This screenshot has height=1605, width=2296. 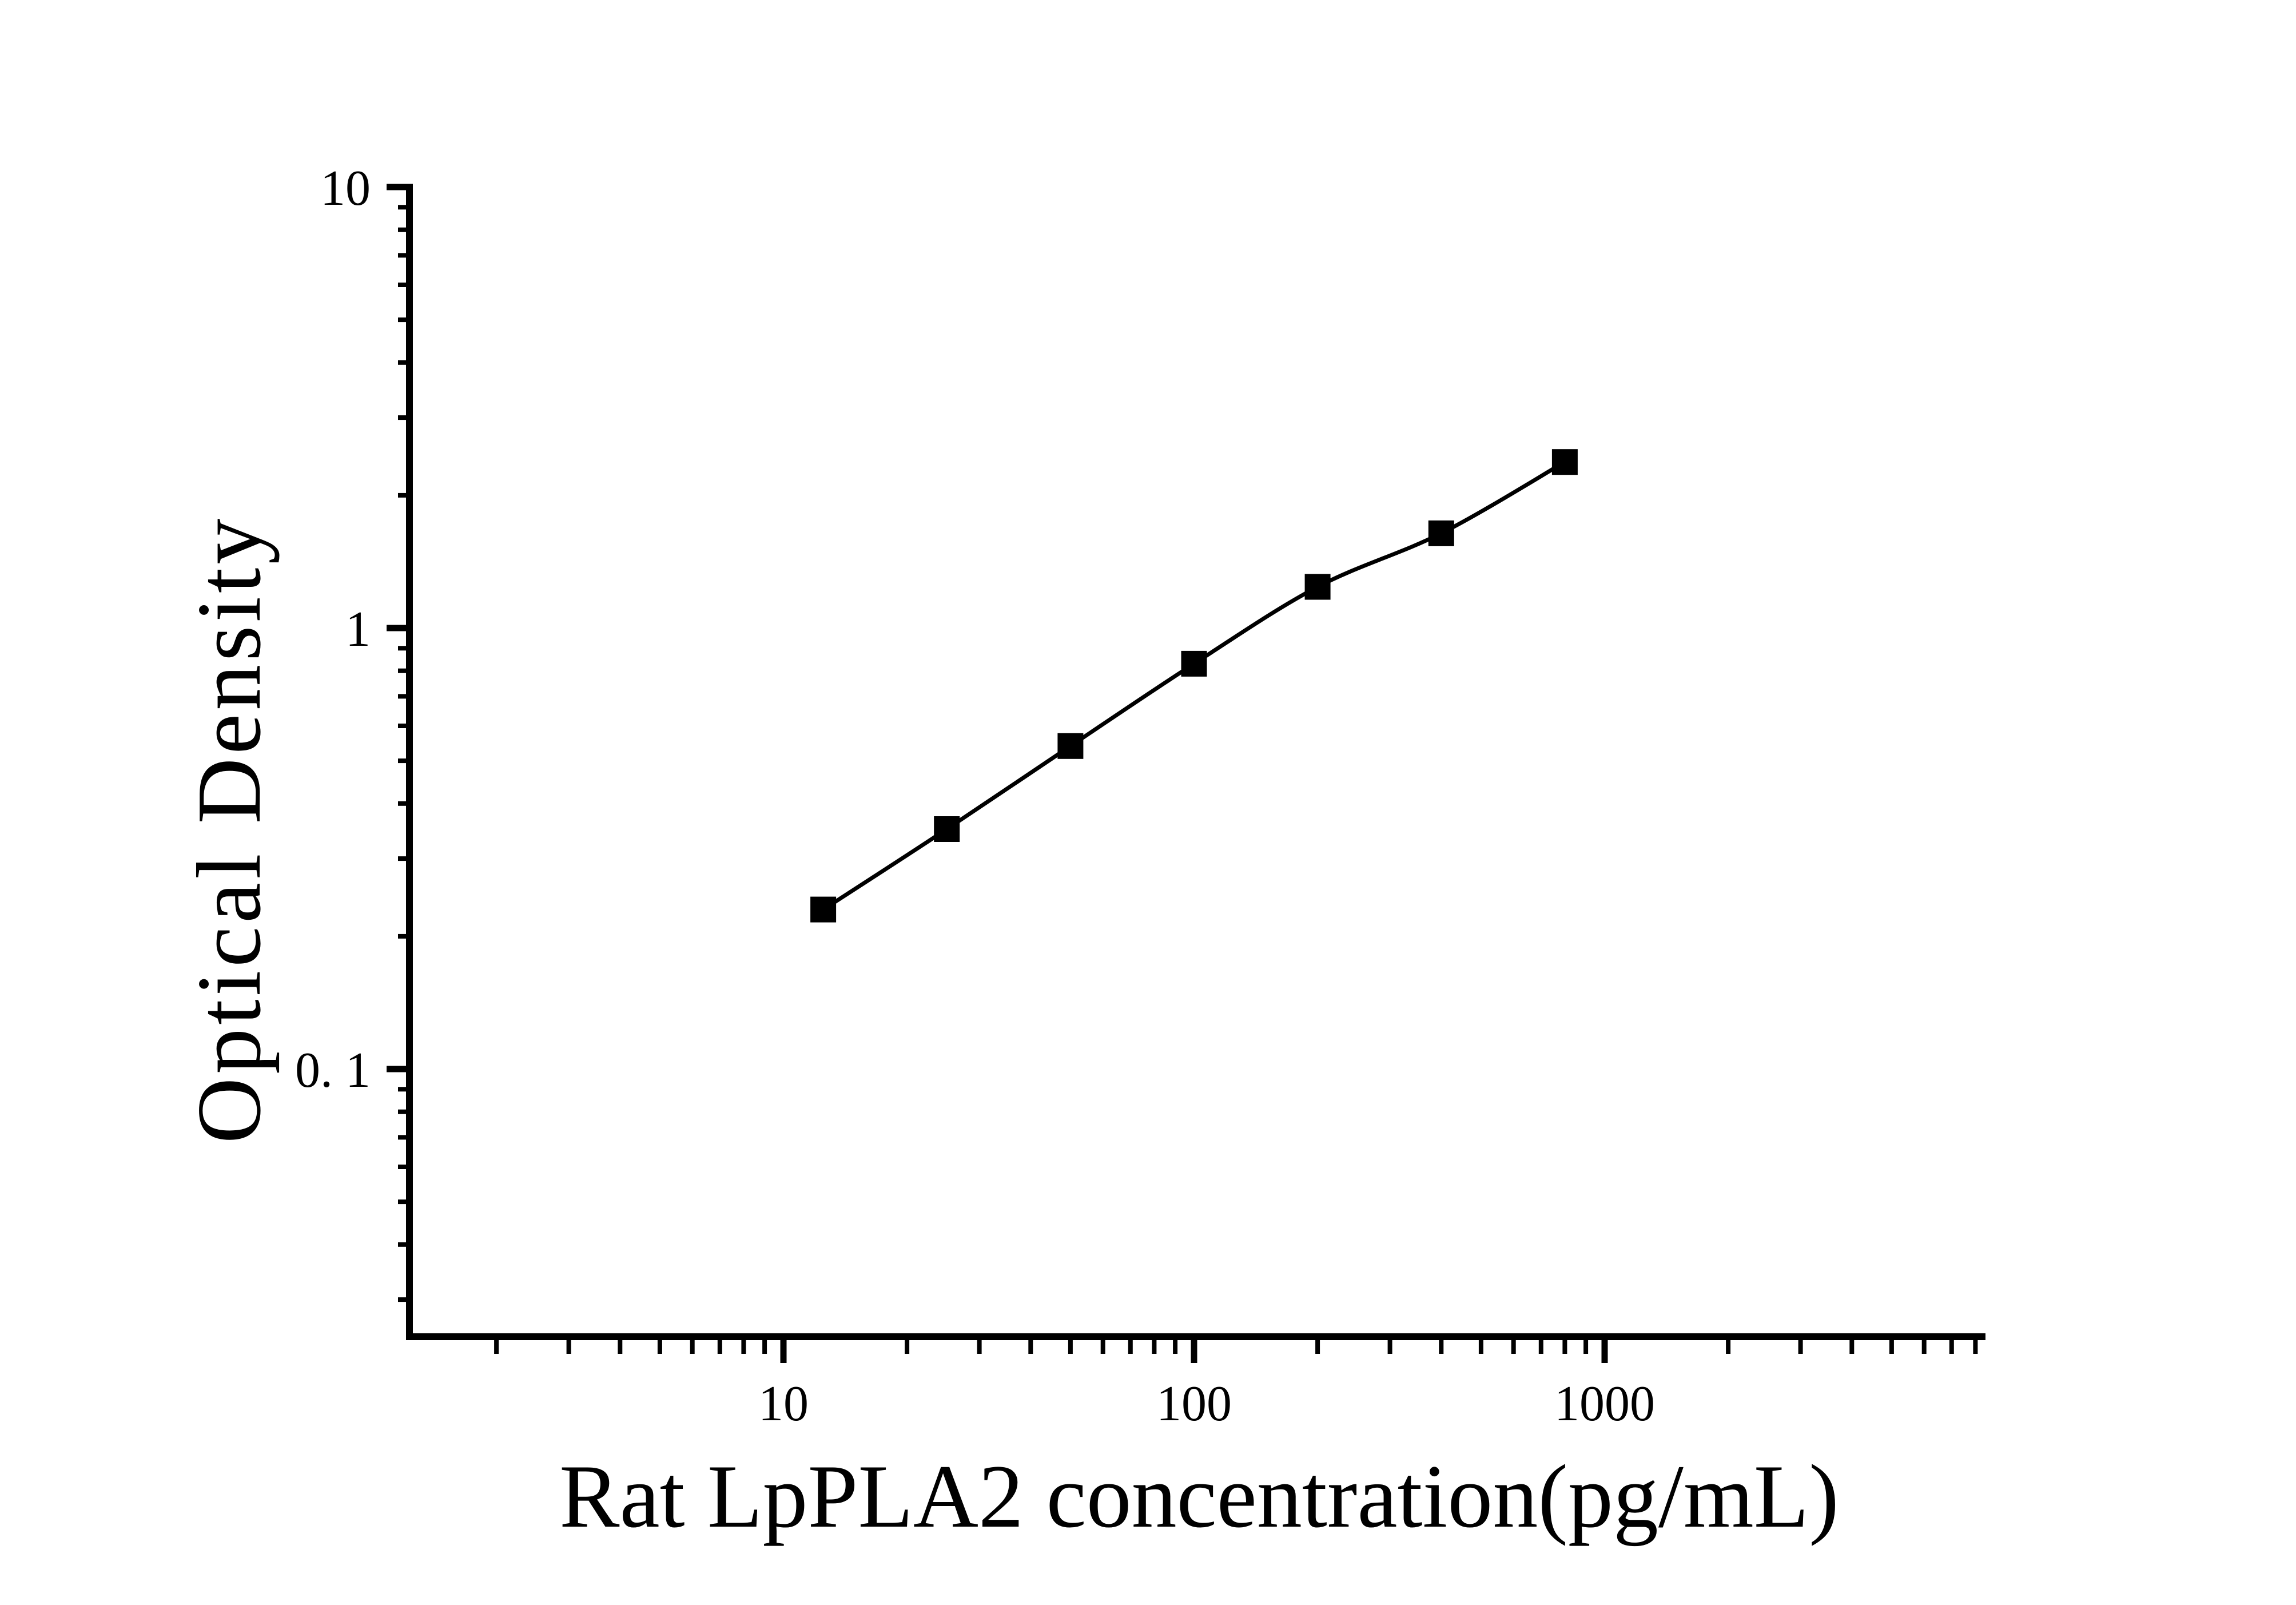 I want to click on x-axis-line, so click(x=1195, y=1336).